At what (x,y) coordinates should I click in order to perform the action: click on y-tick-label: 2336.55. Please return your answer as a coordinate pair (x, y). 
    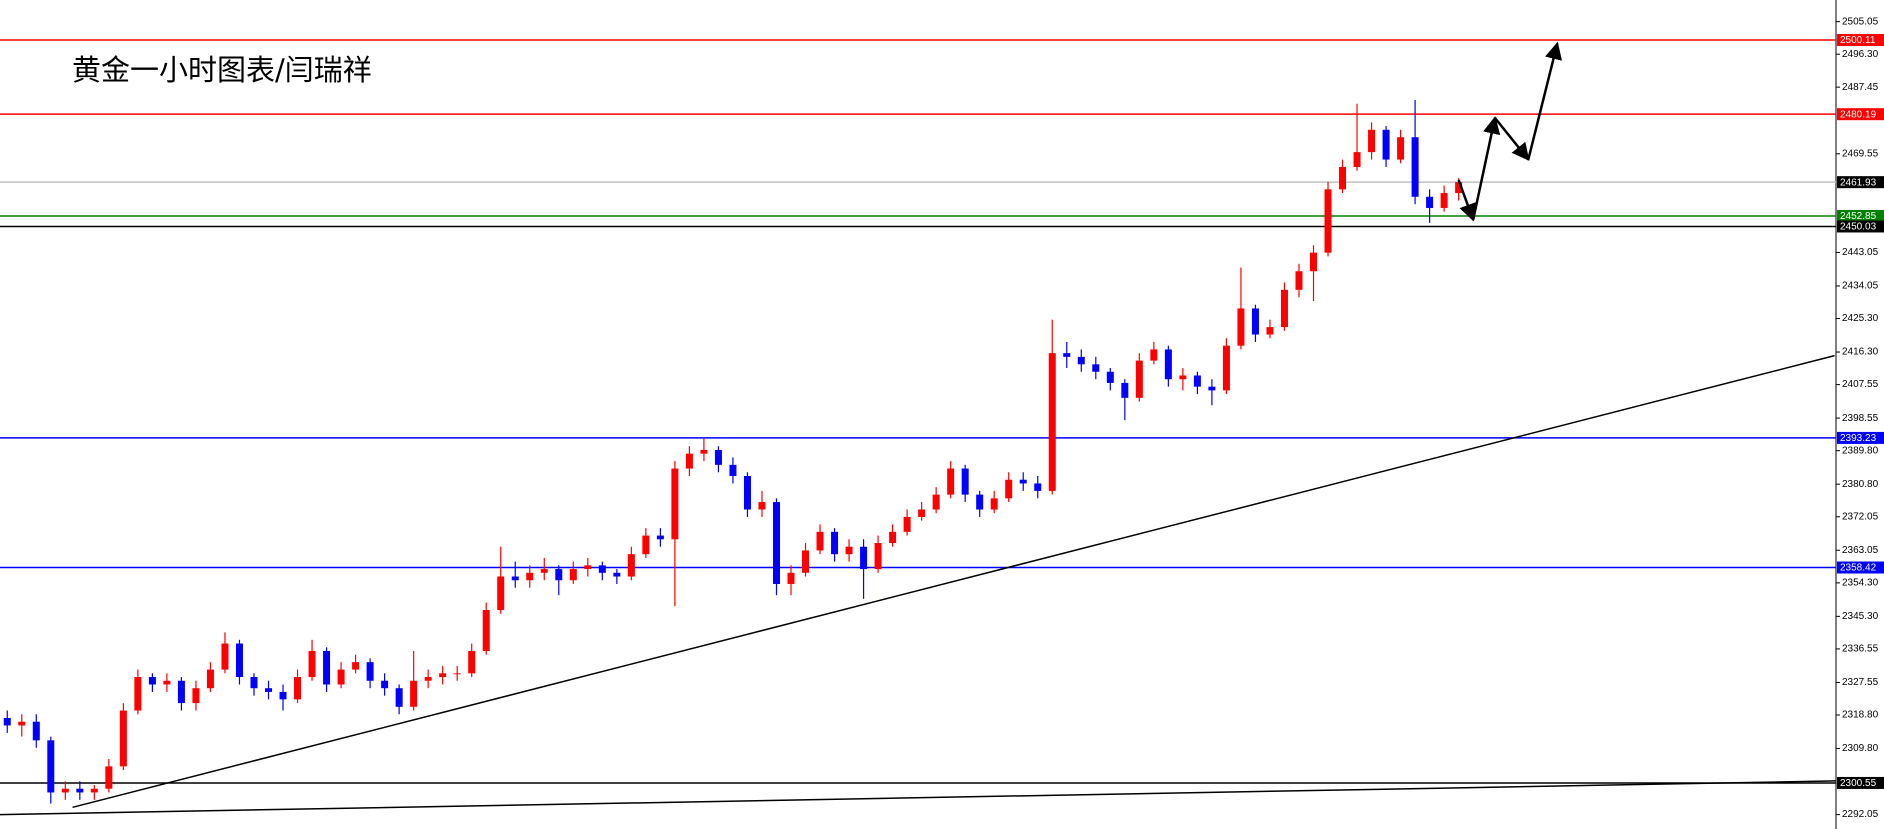
    Looking at the image, I should click on (1860, 649).